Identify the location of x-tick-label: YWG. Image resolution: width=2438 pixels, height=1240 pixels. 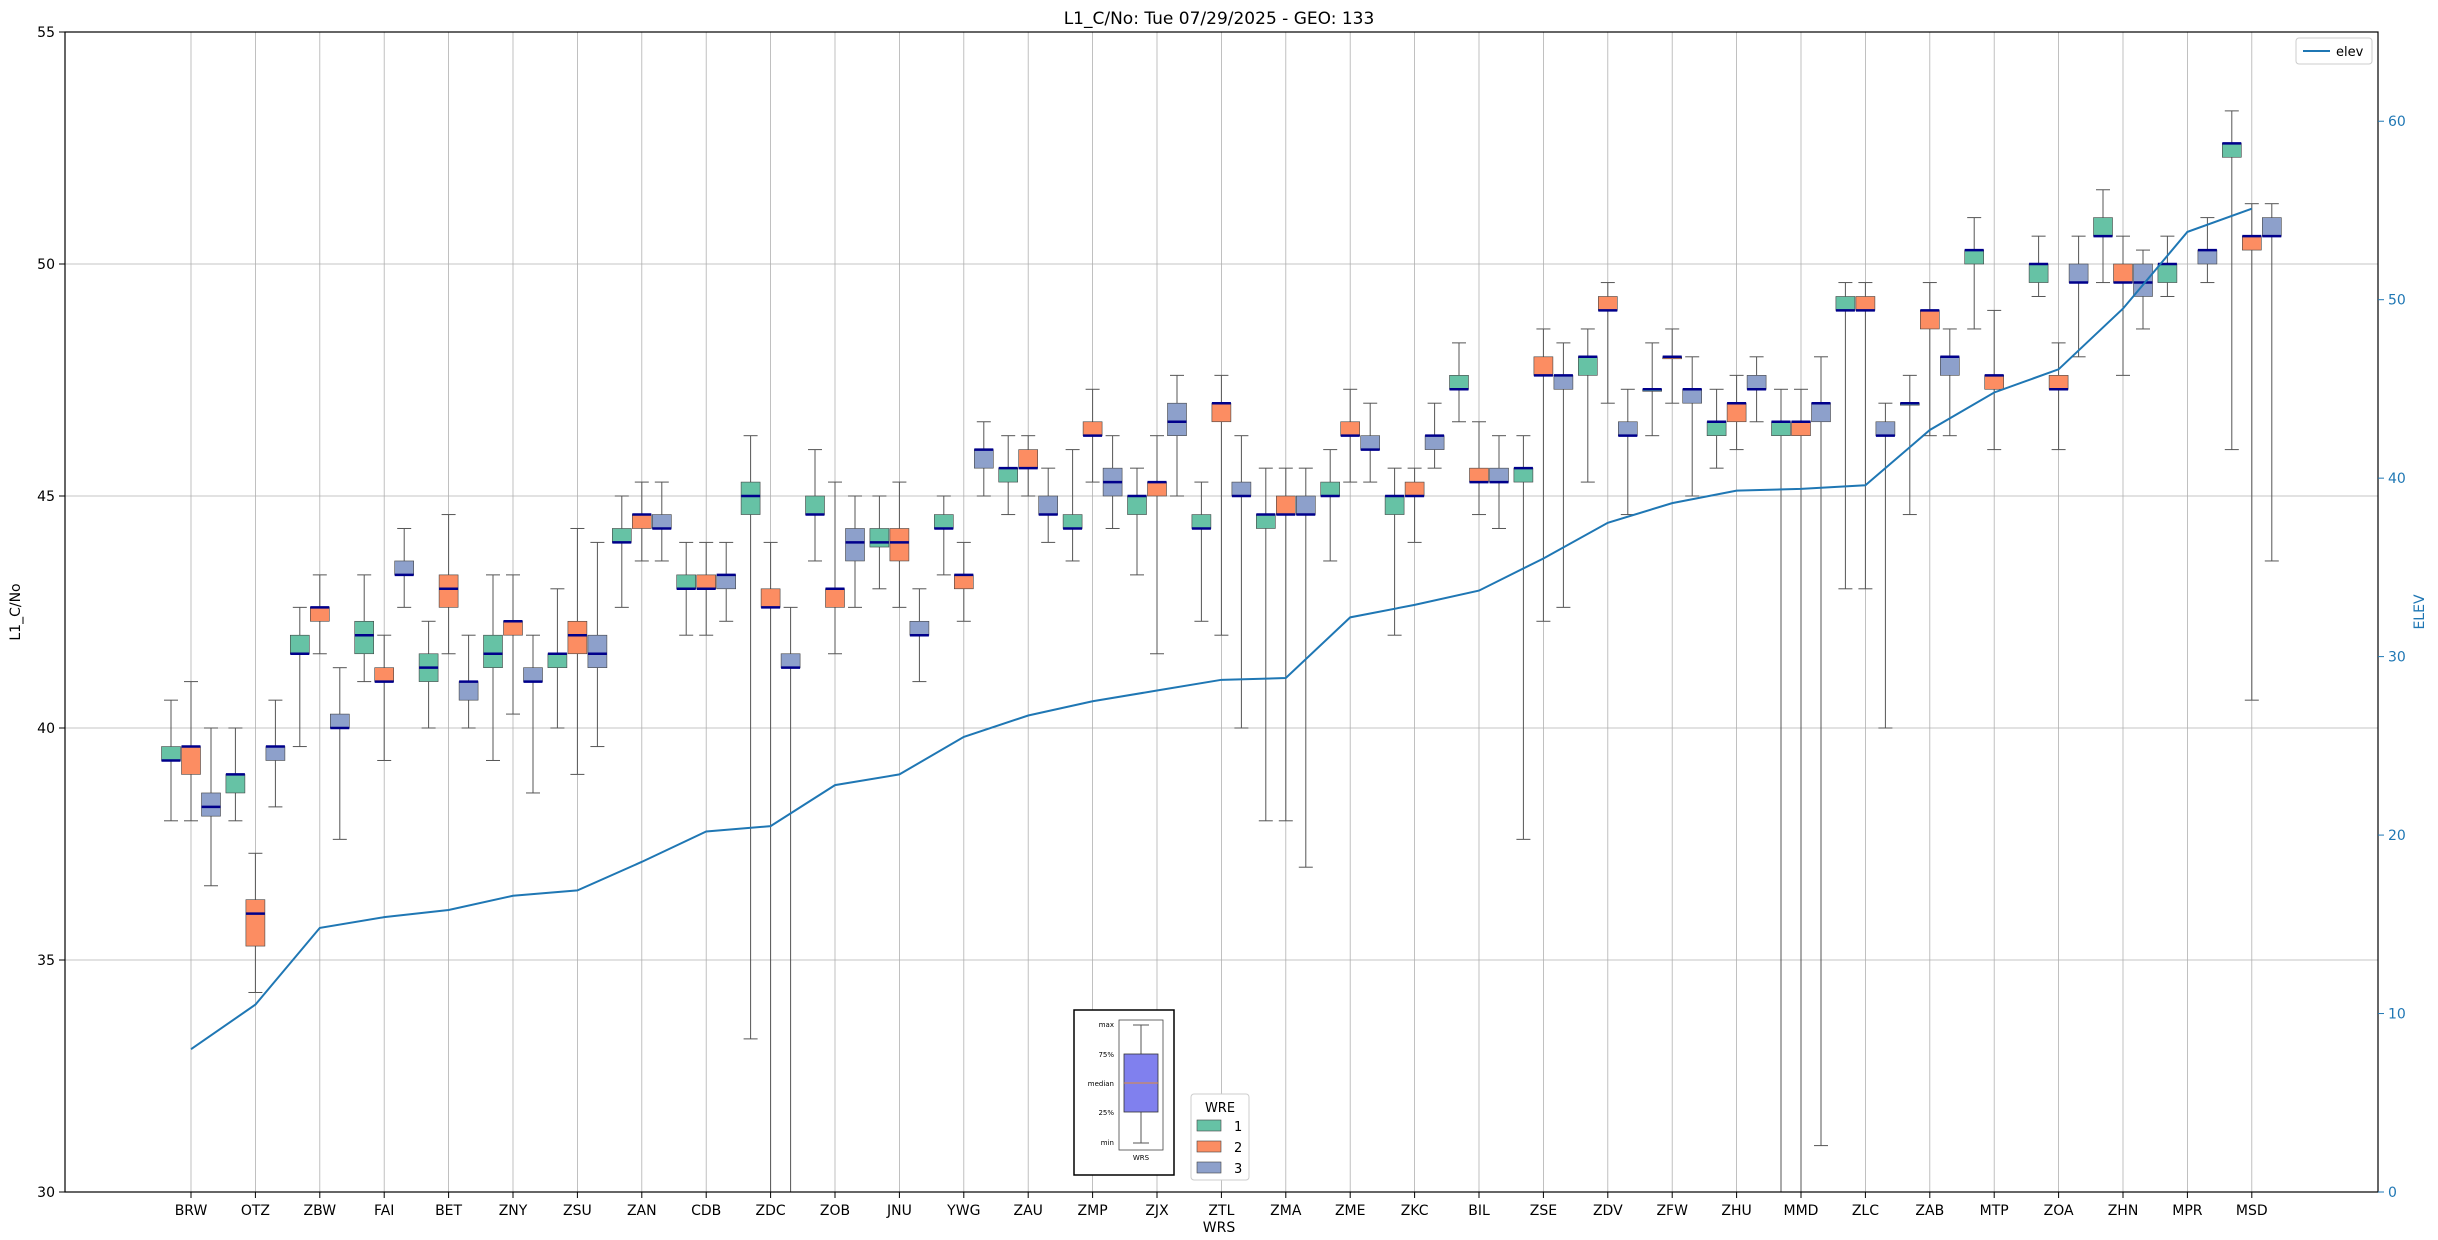
(963, 1211).